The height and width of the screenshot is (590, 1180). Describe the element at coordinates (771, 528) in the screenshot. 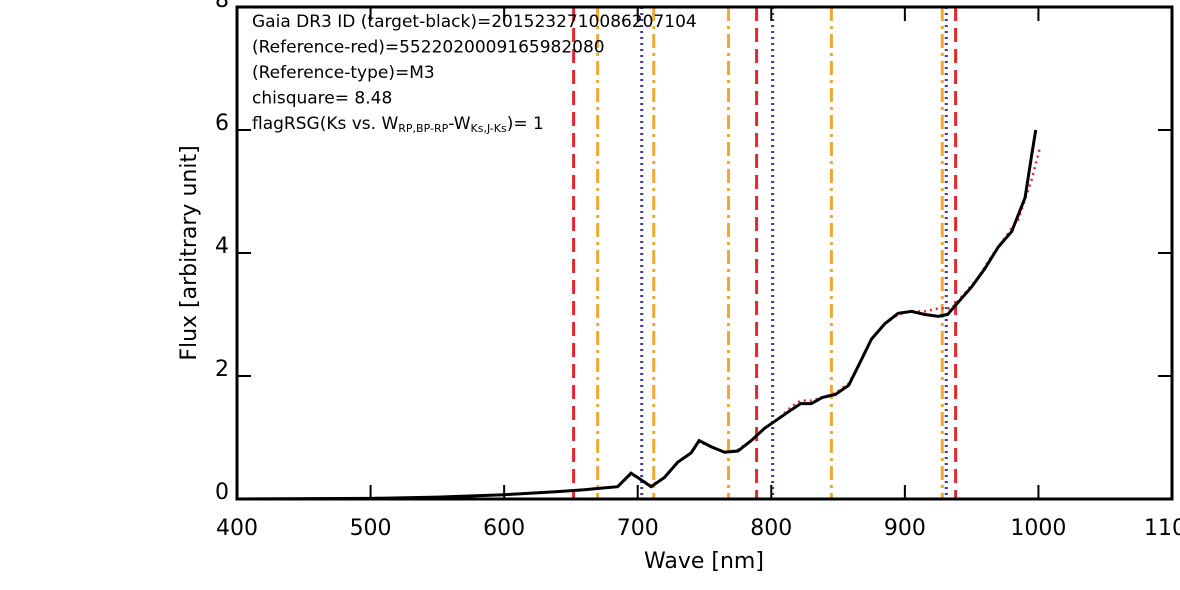

I see `x-tick-label: 800` at that location.